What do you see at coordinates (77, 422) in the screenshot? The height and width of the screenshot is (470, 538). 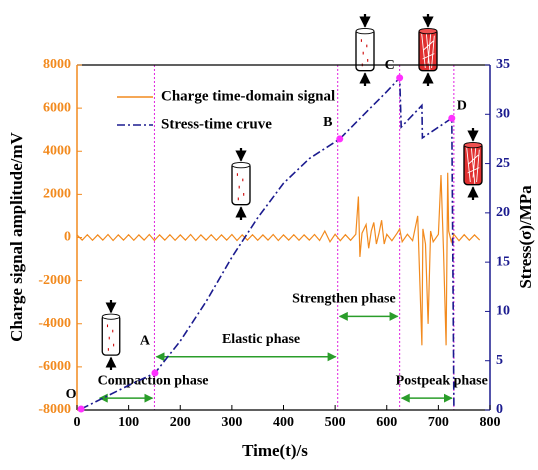 I see `x-tick-label: 0` at bounding box center [77, 422].